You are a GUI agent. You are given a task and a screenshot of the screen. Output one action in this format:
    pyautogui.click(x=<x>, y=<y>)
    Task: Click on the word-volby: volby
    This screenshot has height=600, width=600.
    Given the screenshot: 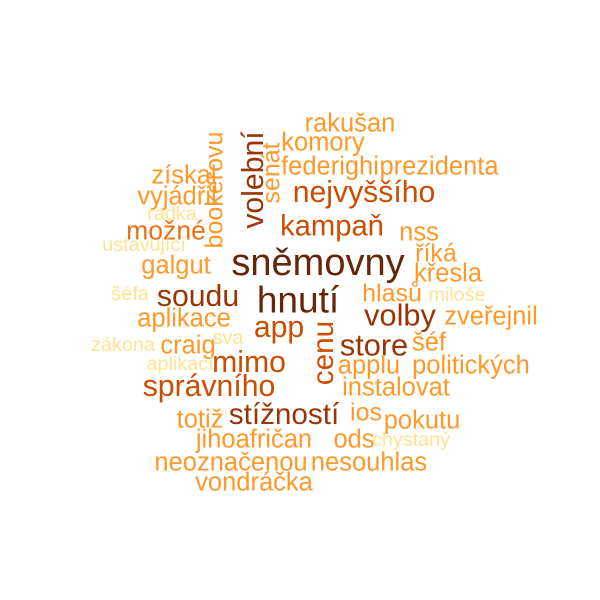 What is the action you would take?
    pyautogui.click(x=400, y=315)
    